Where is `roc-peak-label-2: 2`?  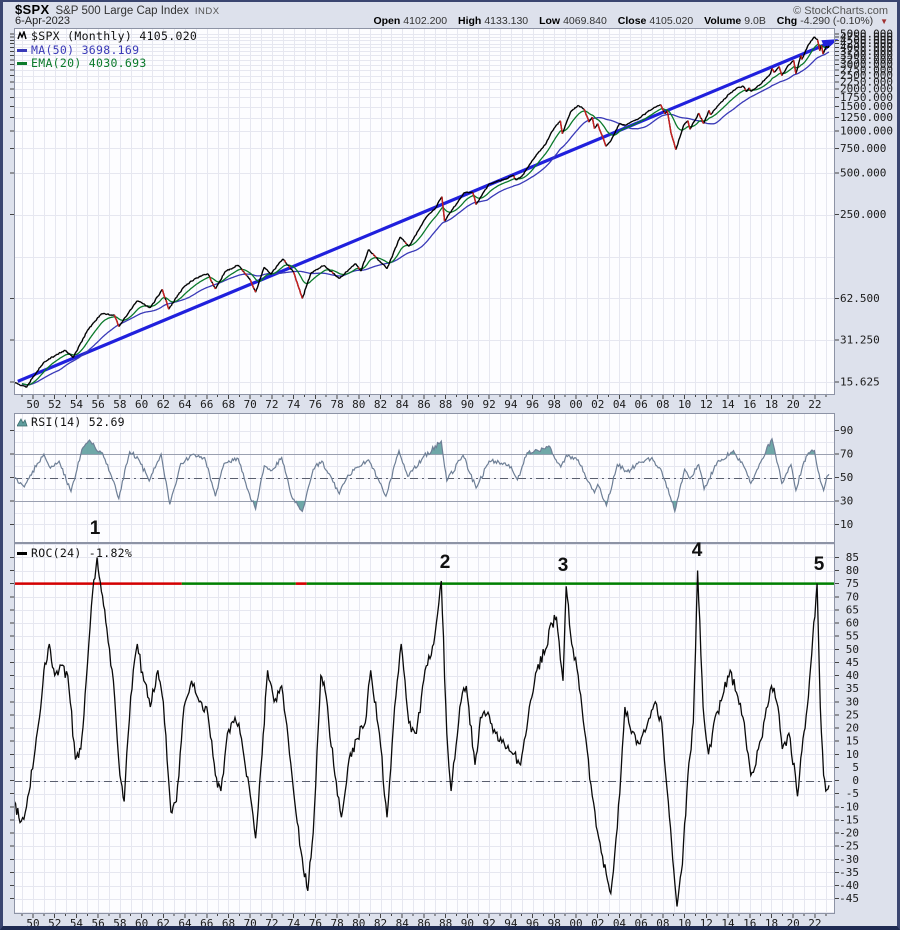
roc-peak-label-2: 2 is located at coordinates (445, 562).